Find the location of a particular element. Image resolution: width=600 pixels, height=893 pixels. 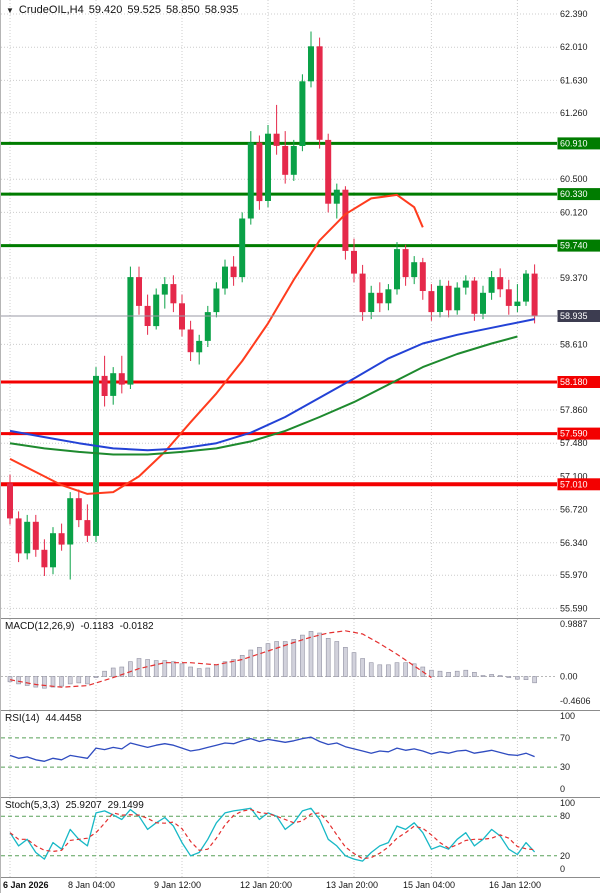

rsi-panel: RSI(14) 44.4458 100 70 30 0 is located at coordinates (300, 753).